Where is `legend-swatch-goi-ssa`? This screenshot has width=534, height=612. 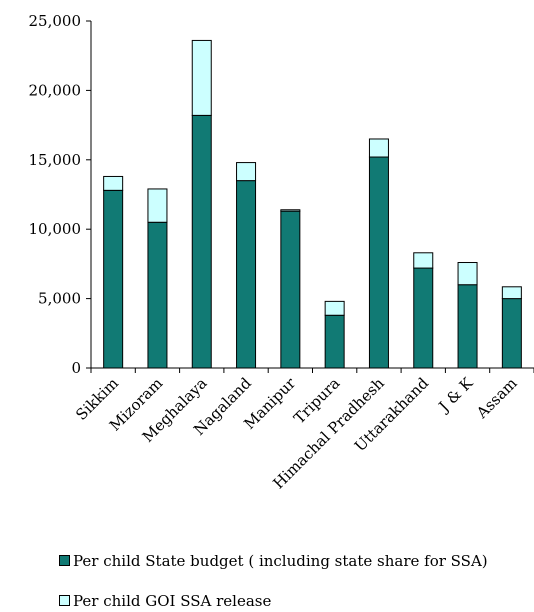
legend-swatch-goi-ssa is located at coordinates (64, 600).